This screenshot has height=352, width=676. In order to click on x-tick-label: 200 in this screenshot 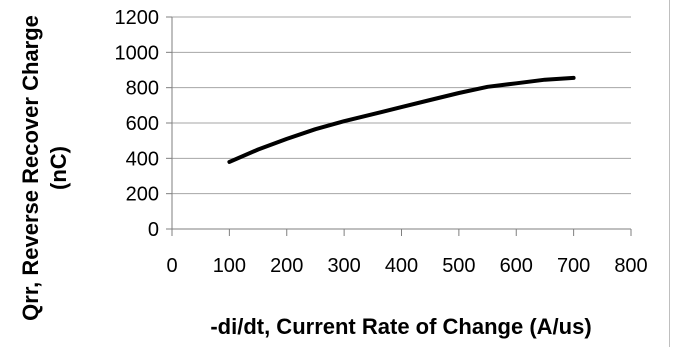, I will do `click(286, 266)`.